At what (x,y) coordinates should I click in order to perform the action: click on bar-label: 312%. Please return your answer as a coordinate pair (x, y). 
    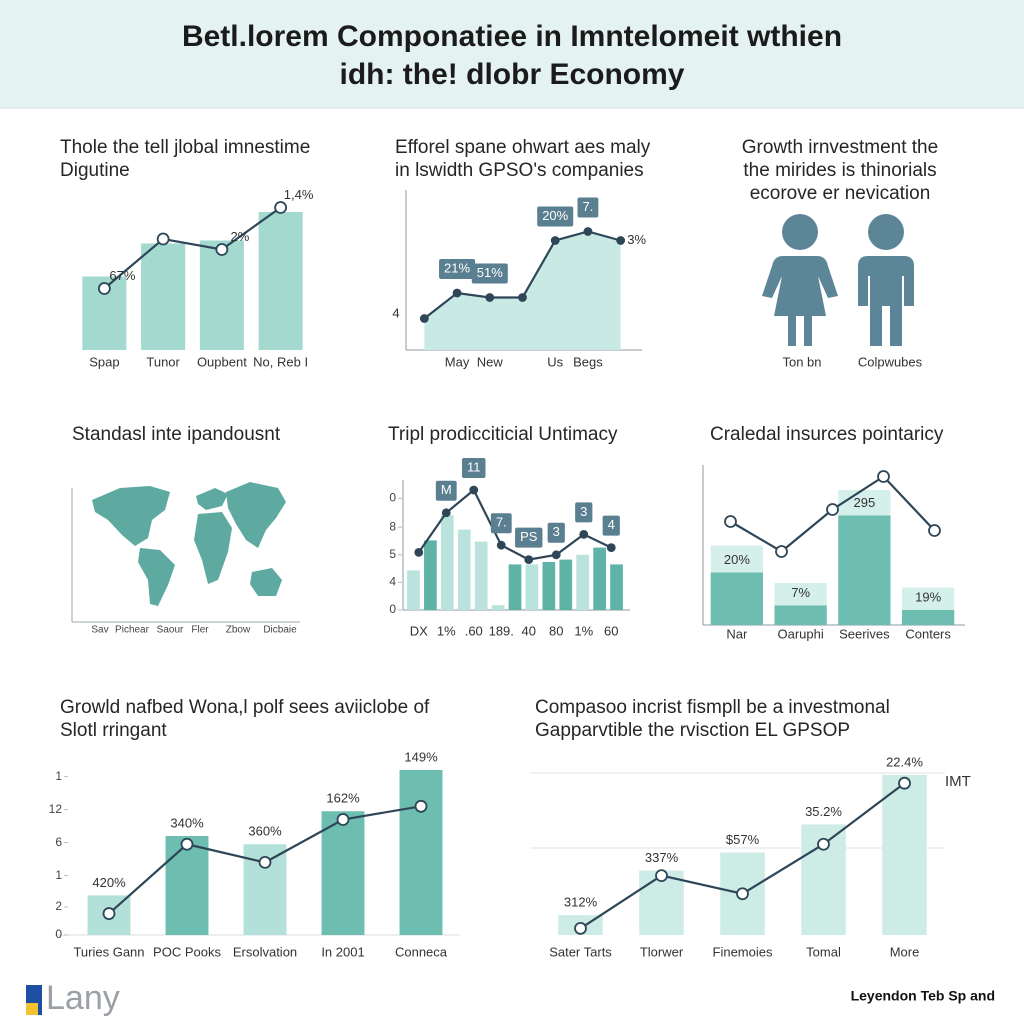
    Looking at the image, I should click on (581, 902).